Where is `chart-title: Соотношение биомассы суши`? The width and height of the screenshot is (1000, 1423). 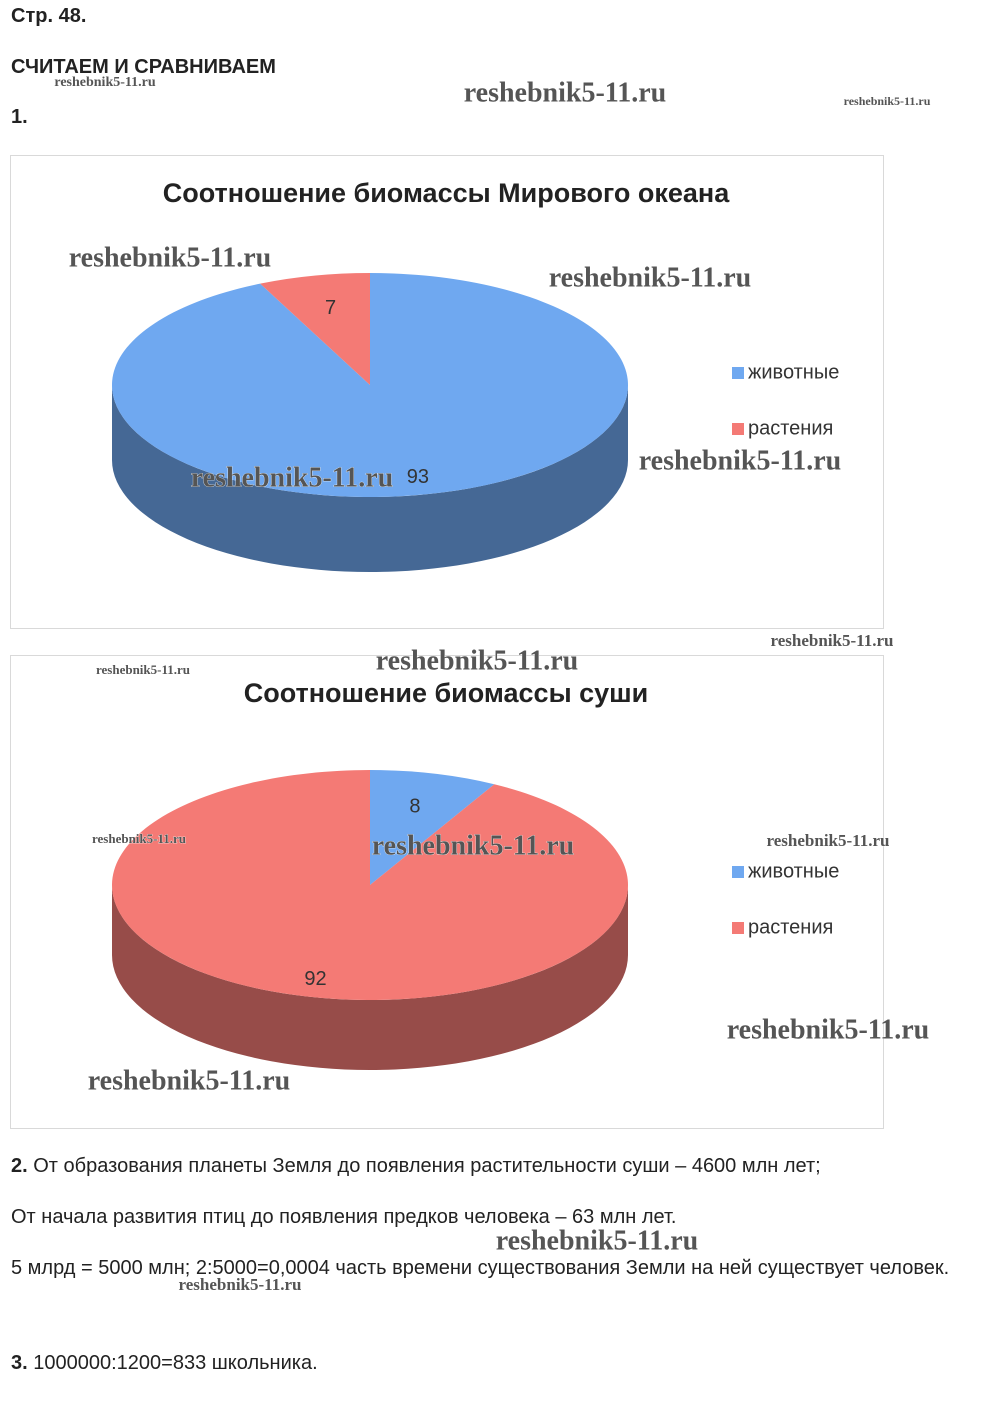 chart-title: Соотношение биомассы суши is located at coordinates (446, 693).